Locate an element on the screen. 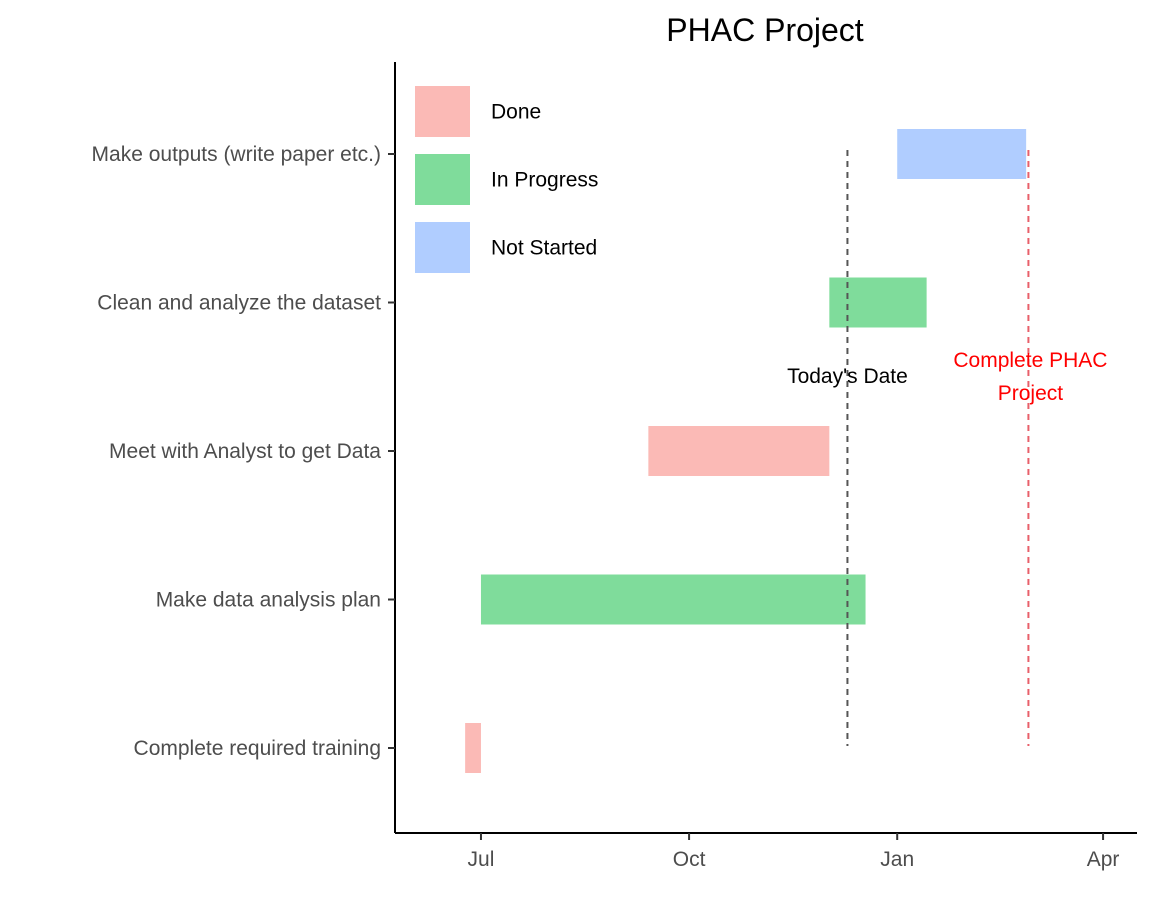  legend-label: Not Started is located at coordinates (544, 248).